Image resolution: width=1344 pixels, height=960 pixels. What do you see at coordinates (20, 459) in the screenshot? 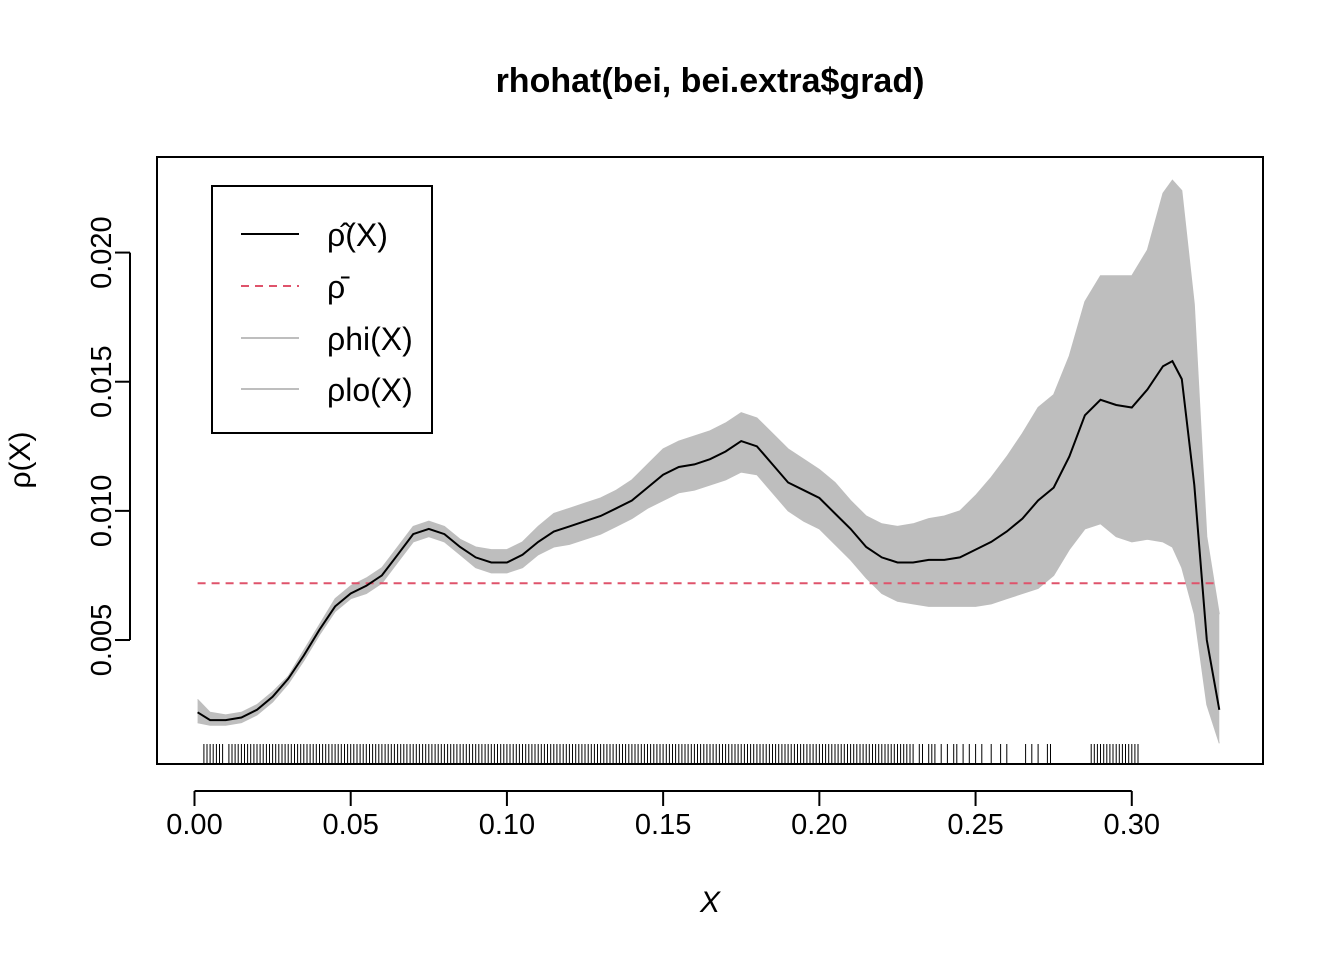
I see `y-axis-label: ρ(X)` at bounding box center [20, 459].